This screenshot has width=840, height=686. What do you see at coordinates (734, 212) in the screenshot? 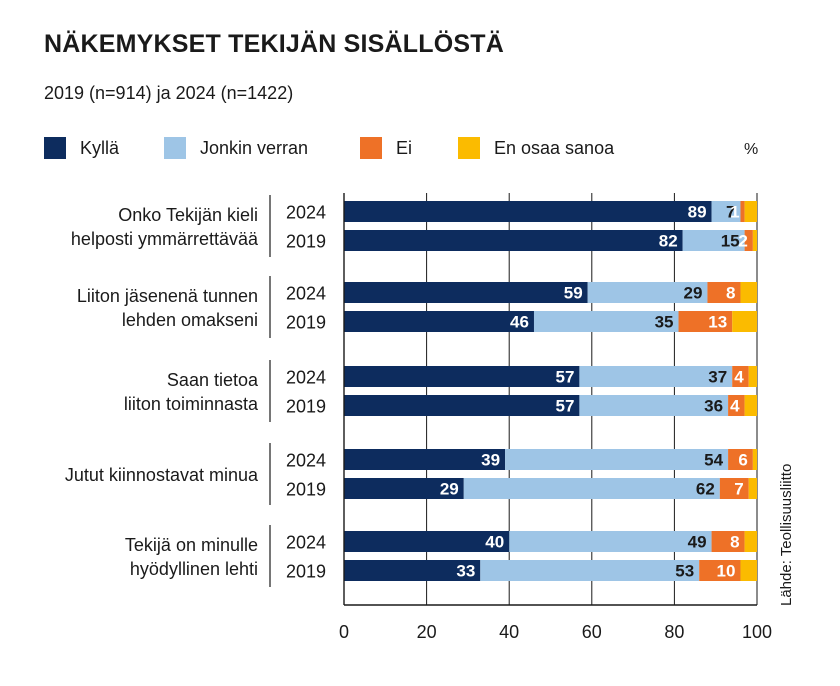
I see `data-label: 1` at bounding box center [734, 212].